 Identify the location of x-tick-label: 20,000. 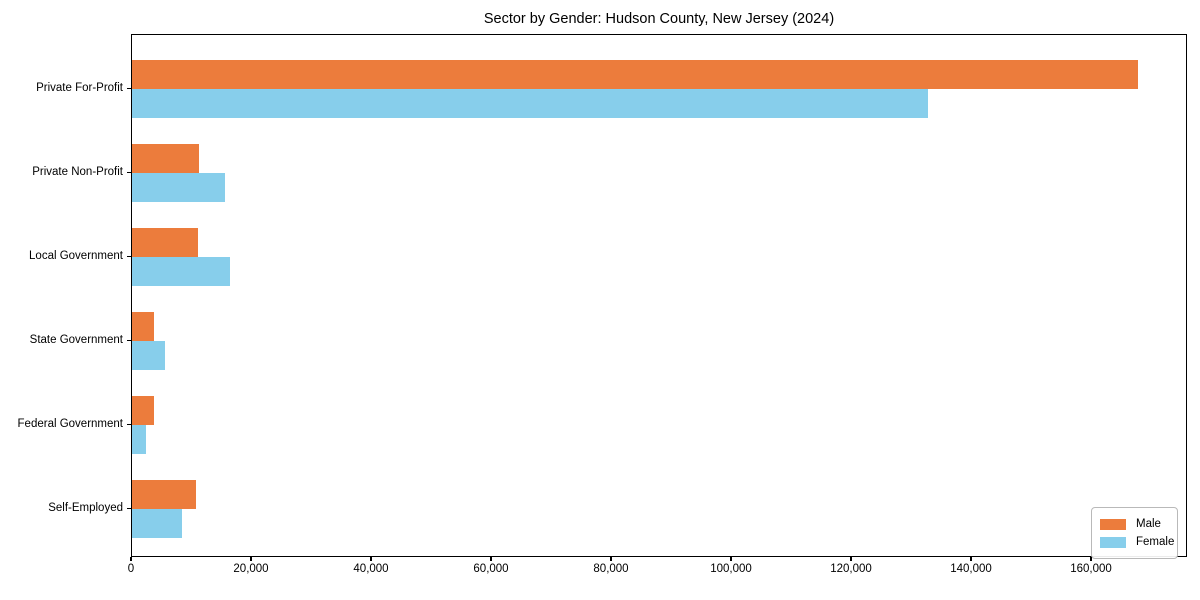
(251, 569).